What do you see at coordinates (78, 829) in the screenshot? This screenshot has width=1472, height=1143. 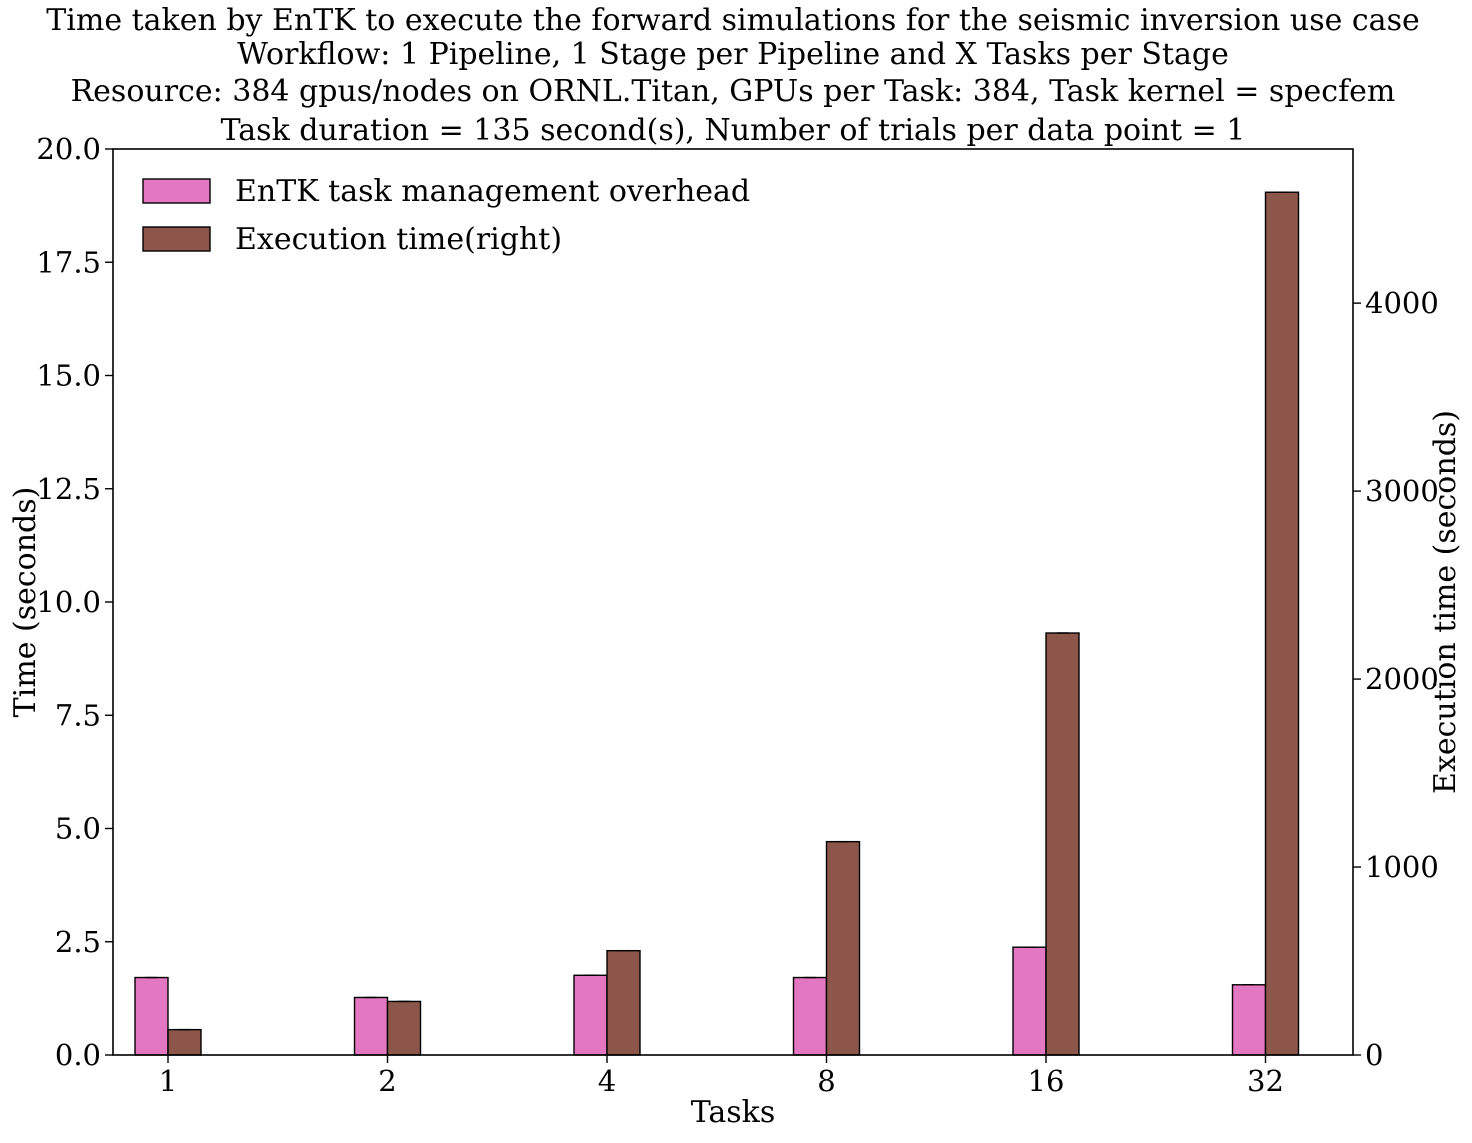 I see `y-tick-label: 5.0` at bounding box center [78, 829].